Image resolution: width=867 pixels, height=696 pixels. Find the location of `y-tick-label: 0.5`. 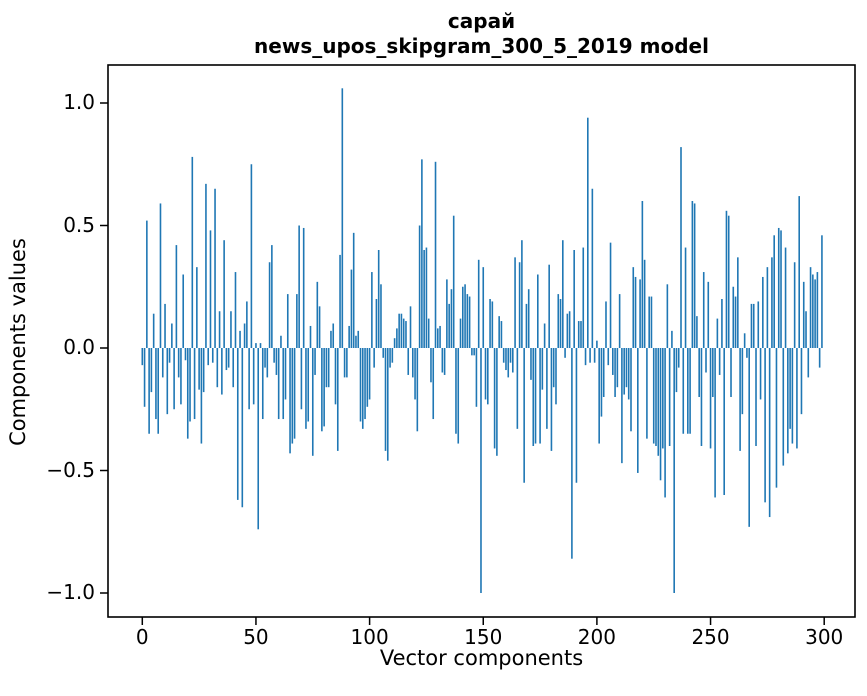

y-tick-label: 0.5 is located at coordinates (79, 224).